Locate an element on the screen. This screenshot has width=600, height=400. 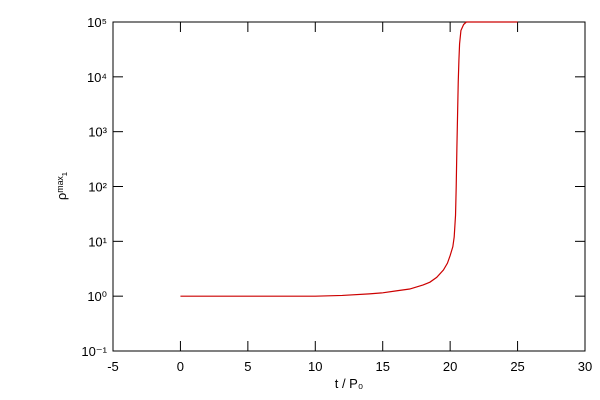
y-tick-label: 10⁻¹ is located at coordinates (94, 351).